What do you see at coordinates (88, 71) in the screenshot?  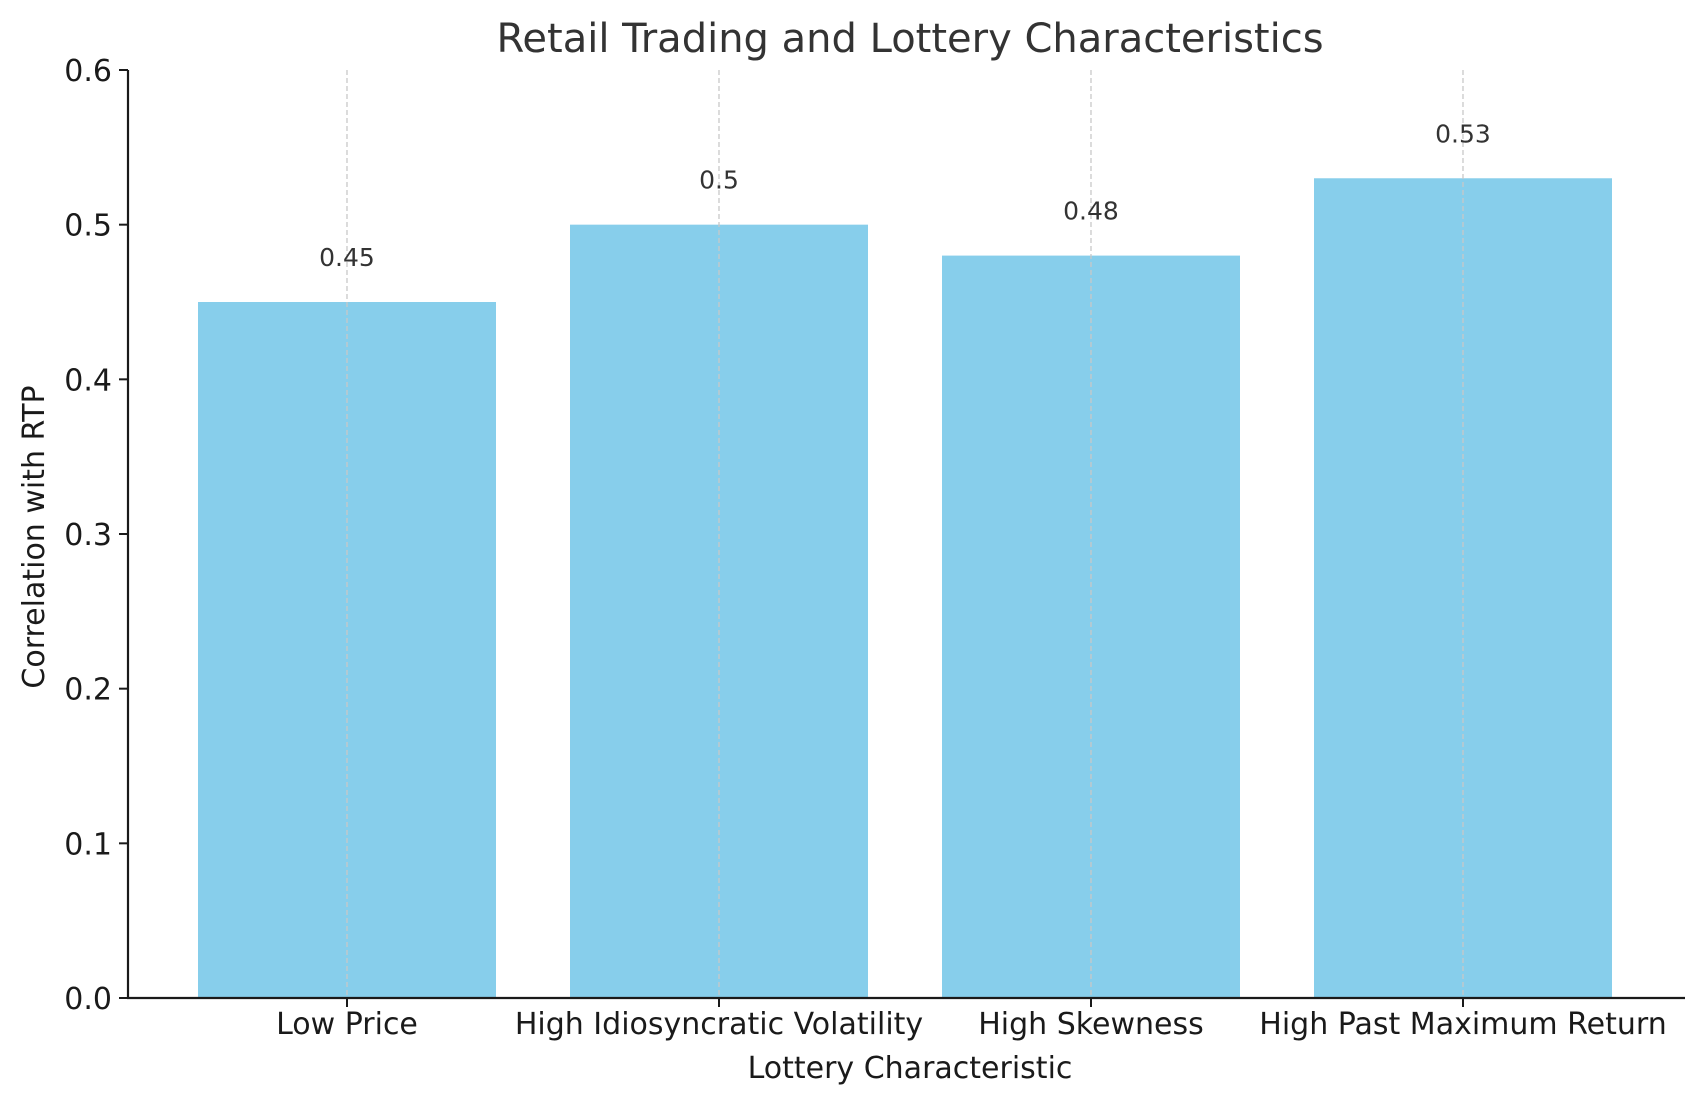 I see `y-tick-label: 0.6` at bounding box center [88, 71].